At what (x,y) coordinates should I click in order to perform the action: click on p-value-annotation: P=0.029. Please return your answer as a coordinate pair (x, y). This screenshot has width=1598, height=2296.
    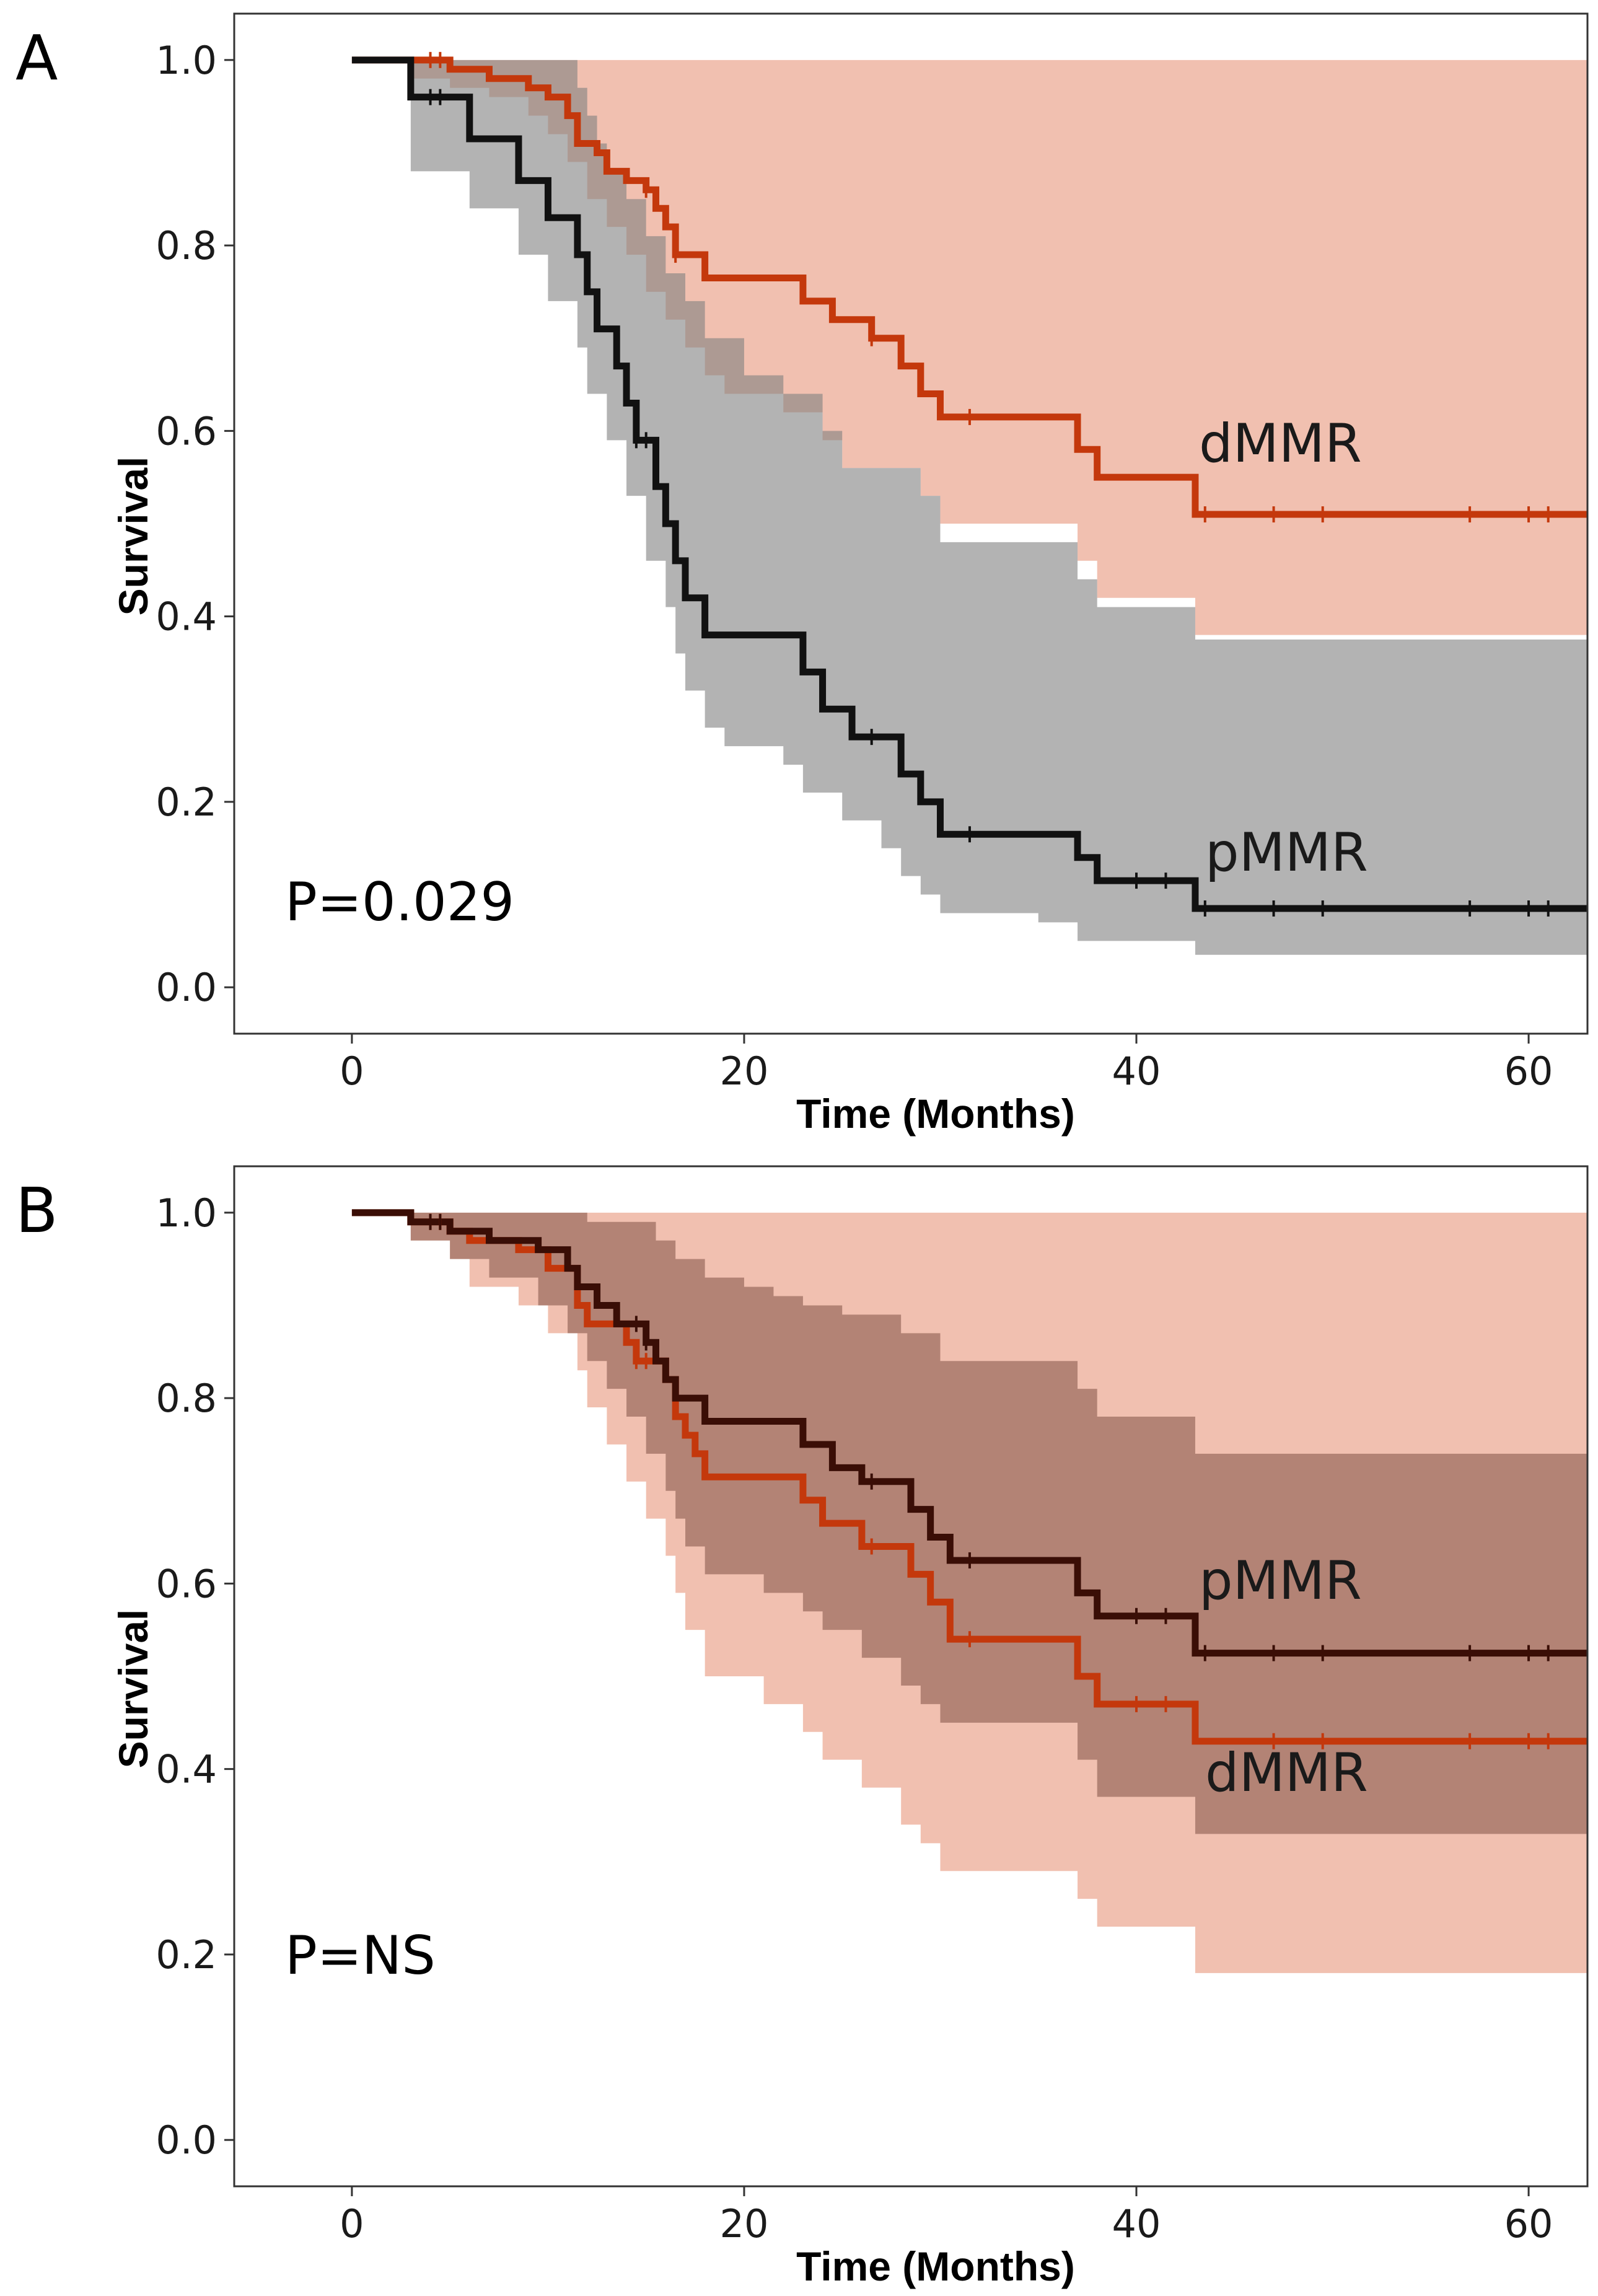
    Looking at the image, I should click on (399, 902).